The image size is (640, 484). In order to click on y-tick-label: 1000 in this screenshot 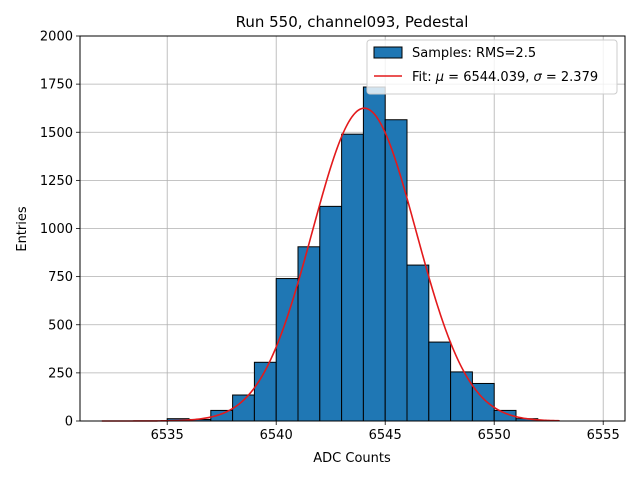, I will do `click(56, 229)`.